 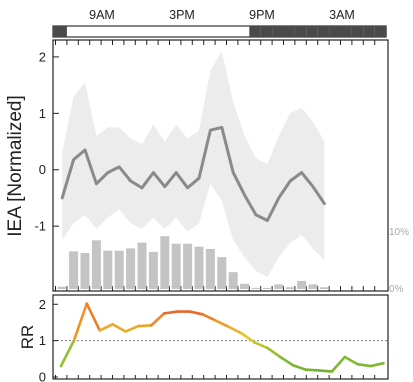 What do you see at coordinates (215, 377) in the screenshot?
I see `rr-ticks-bottom` at bounding box center [215, 377].